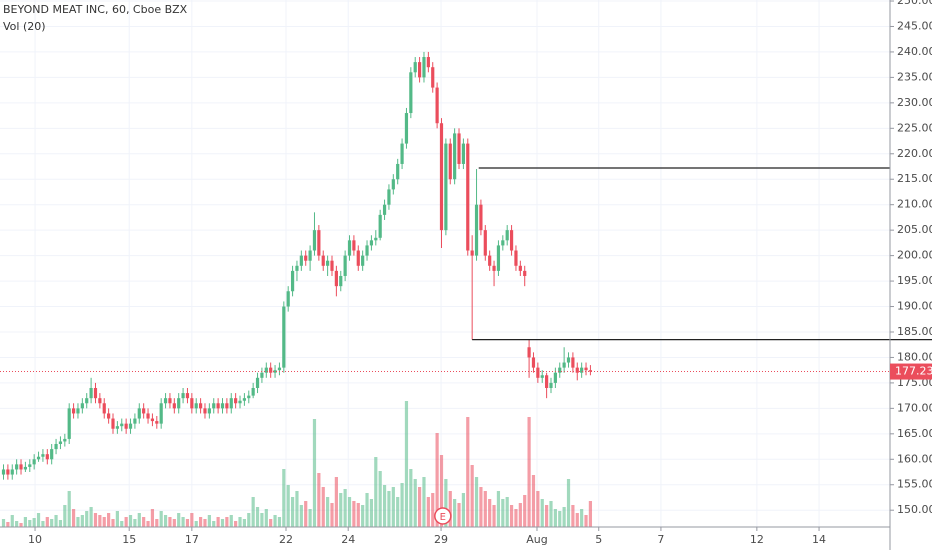 This screenshot has width=932, height=550. Describe the element at coordinates (914, 3) in the screenshot. I see `y-tick-label: 250.00` at that location.